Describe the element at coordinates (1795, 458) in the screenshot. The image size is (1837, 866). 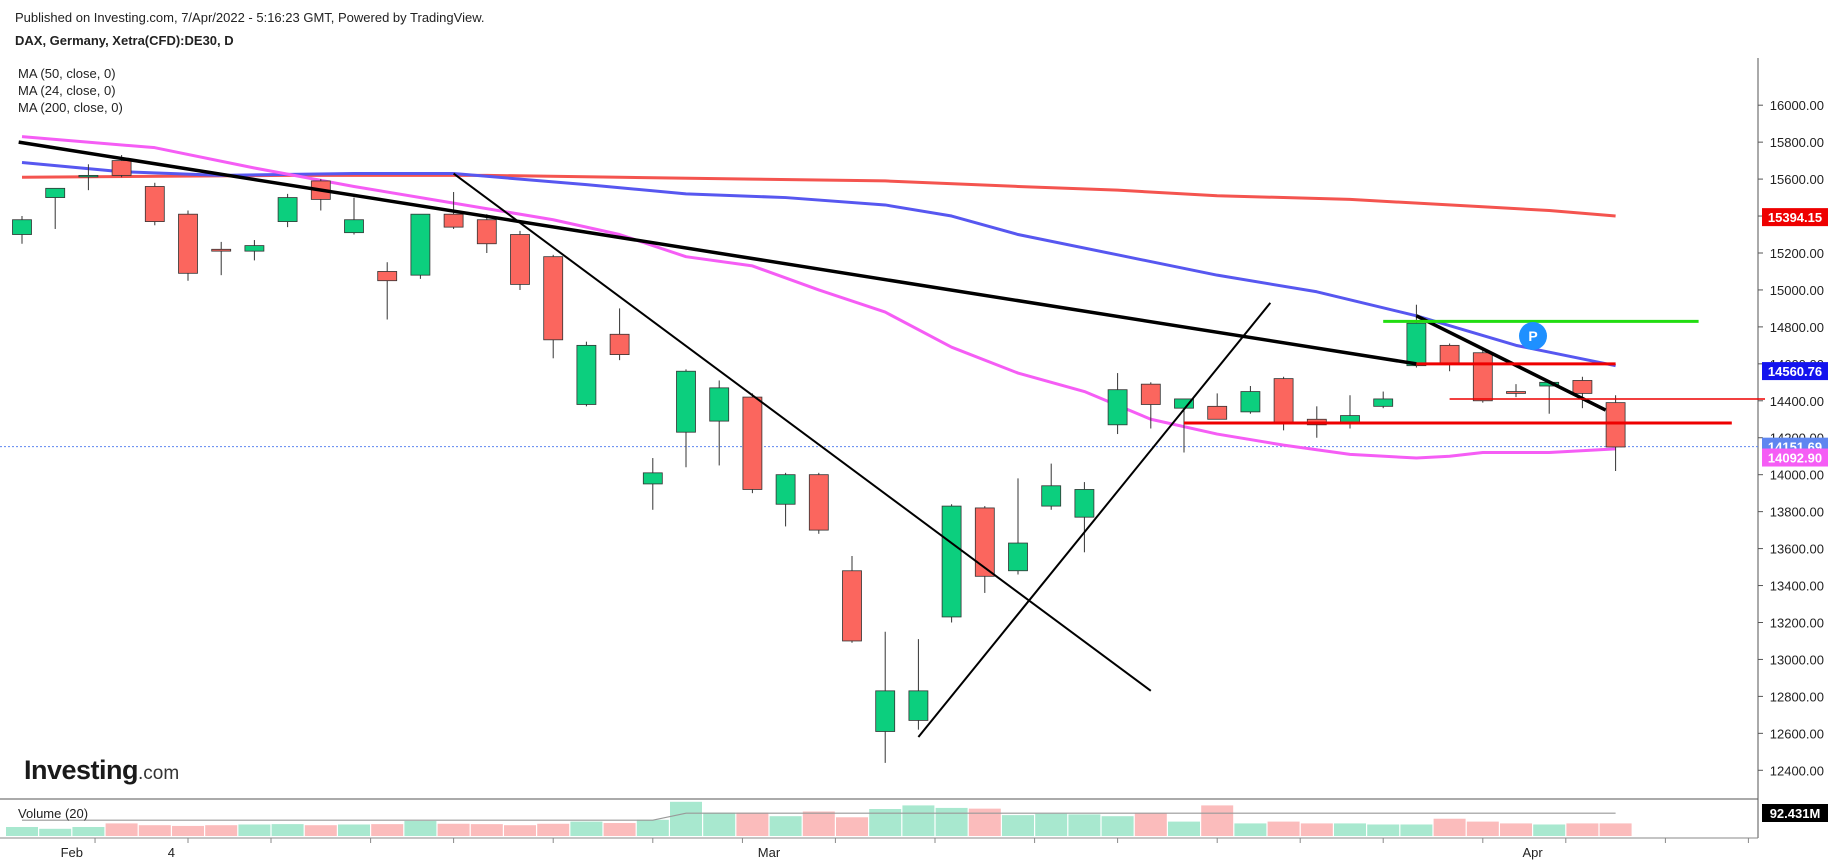
I see `price-badge-label: 14092.90` at that location.